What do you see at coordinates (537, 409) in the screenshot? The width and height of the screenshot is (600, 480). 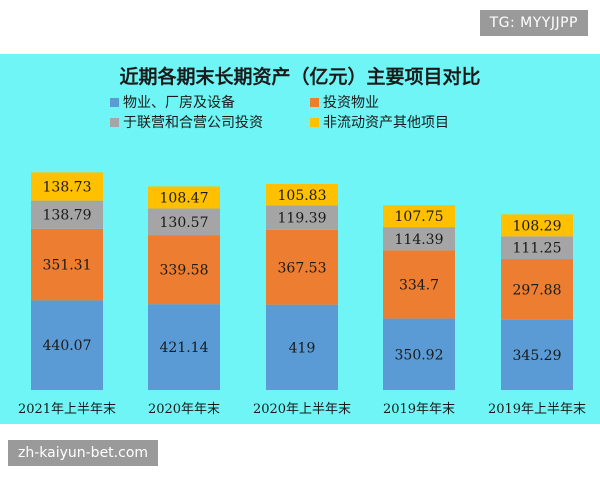 I see `category-label-4: 2019年上半年末` at bounding box center [537, 409].